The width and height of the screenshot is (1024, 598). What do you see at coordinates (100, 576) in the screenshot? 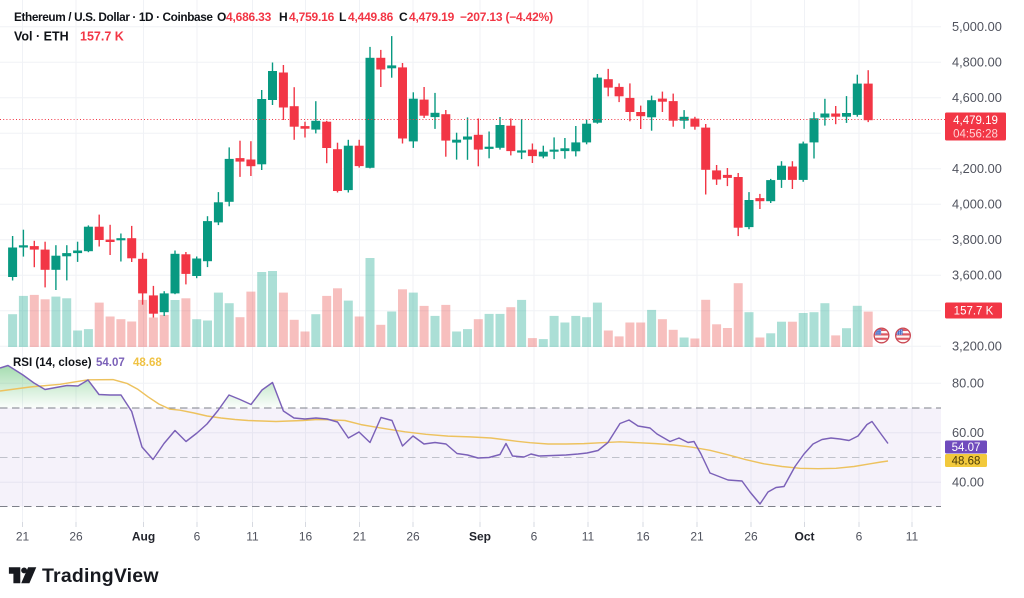
I see `svg-text: TradingView` at bounding box center [100, 576].